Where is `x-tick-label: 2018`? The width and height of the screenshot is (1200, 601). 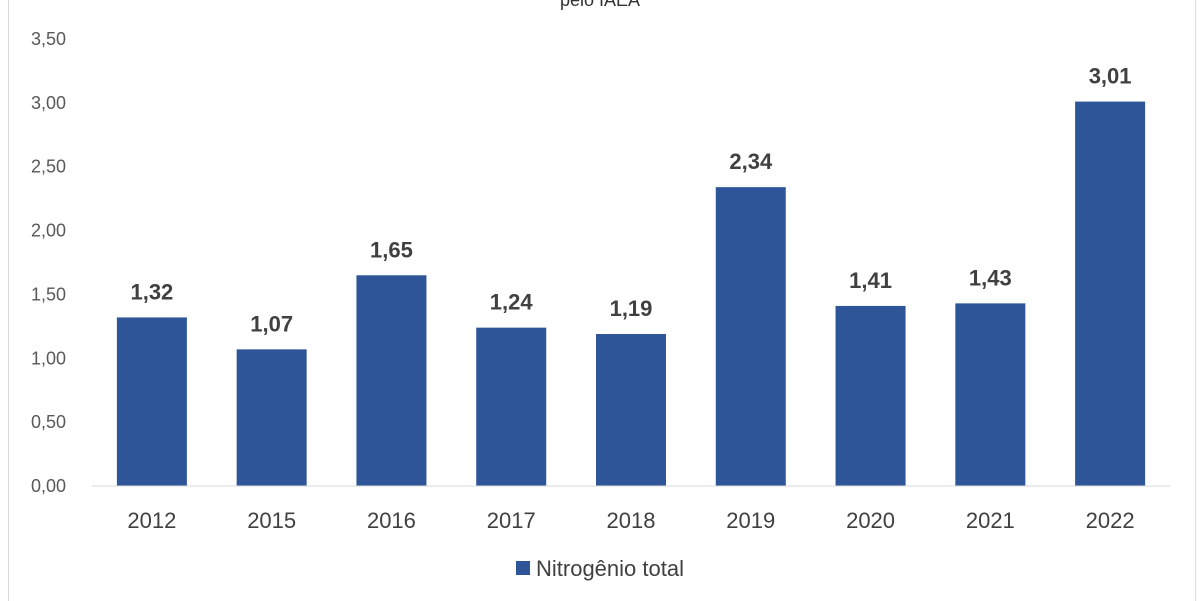
x-tick-label: 2018 is located at coordinates (631, 520).